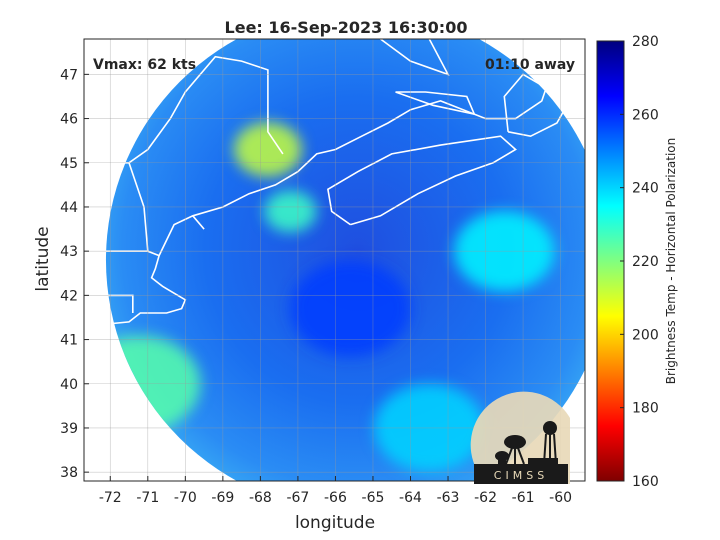 This screenshot has height=540, width=720. I want to click on y-tick-label: 40, so click(69, 385).